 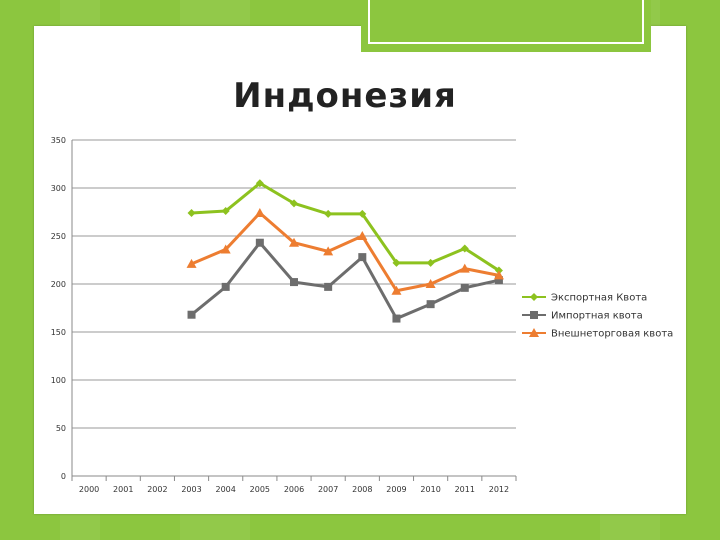 I want to click on y-tick-label: 50, so click(x=61, y=428).